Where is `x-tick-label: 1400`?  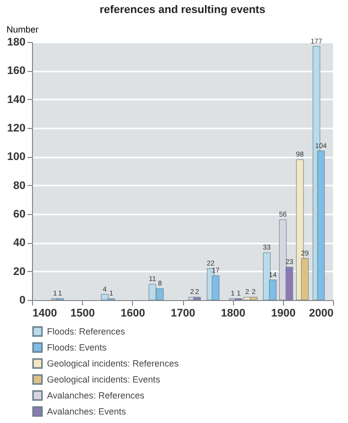
x-tick-label: 1400 is located at coordinates (44, 314).